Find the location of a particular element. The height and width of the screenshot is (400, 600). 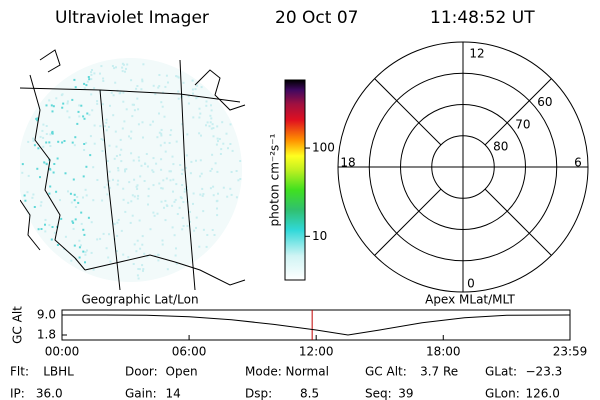

status-value: 39 is located at coordinates (405, 393).